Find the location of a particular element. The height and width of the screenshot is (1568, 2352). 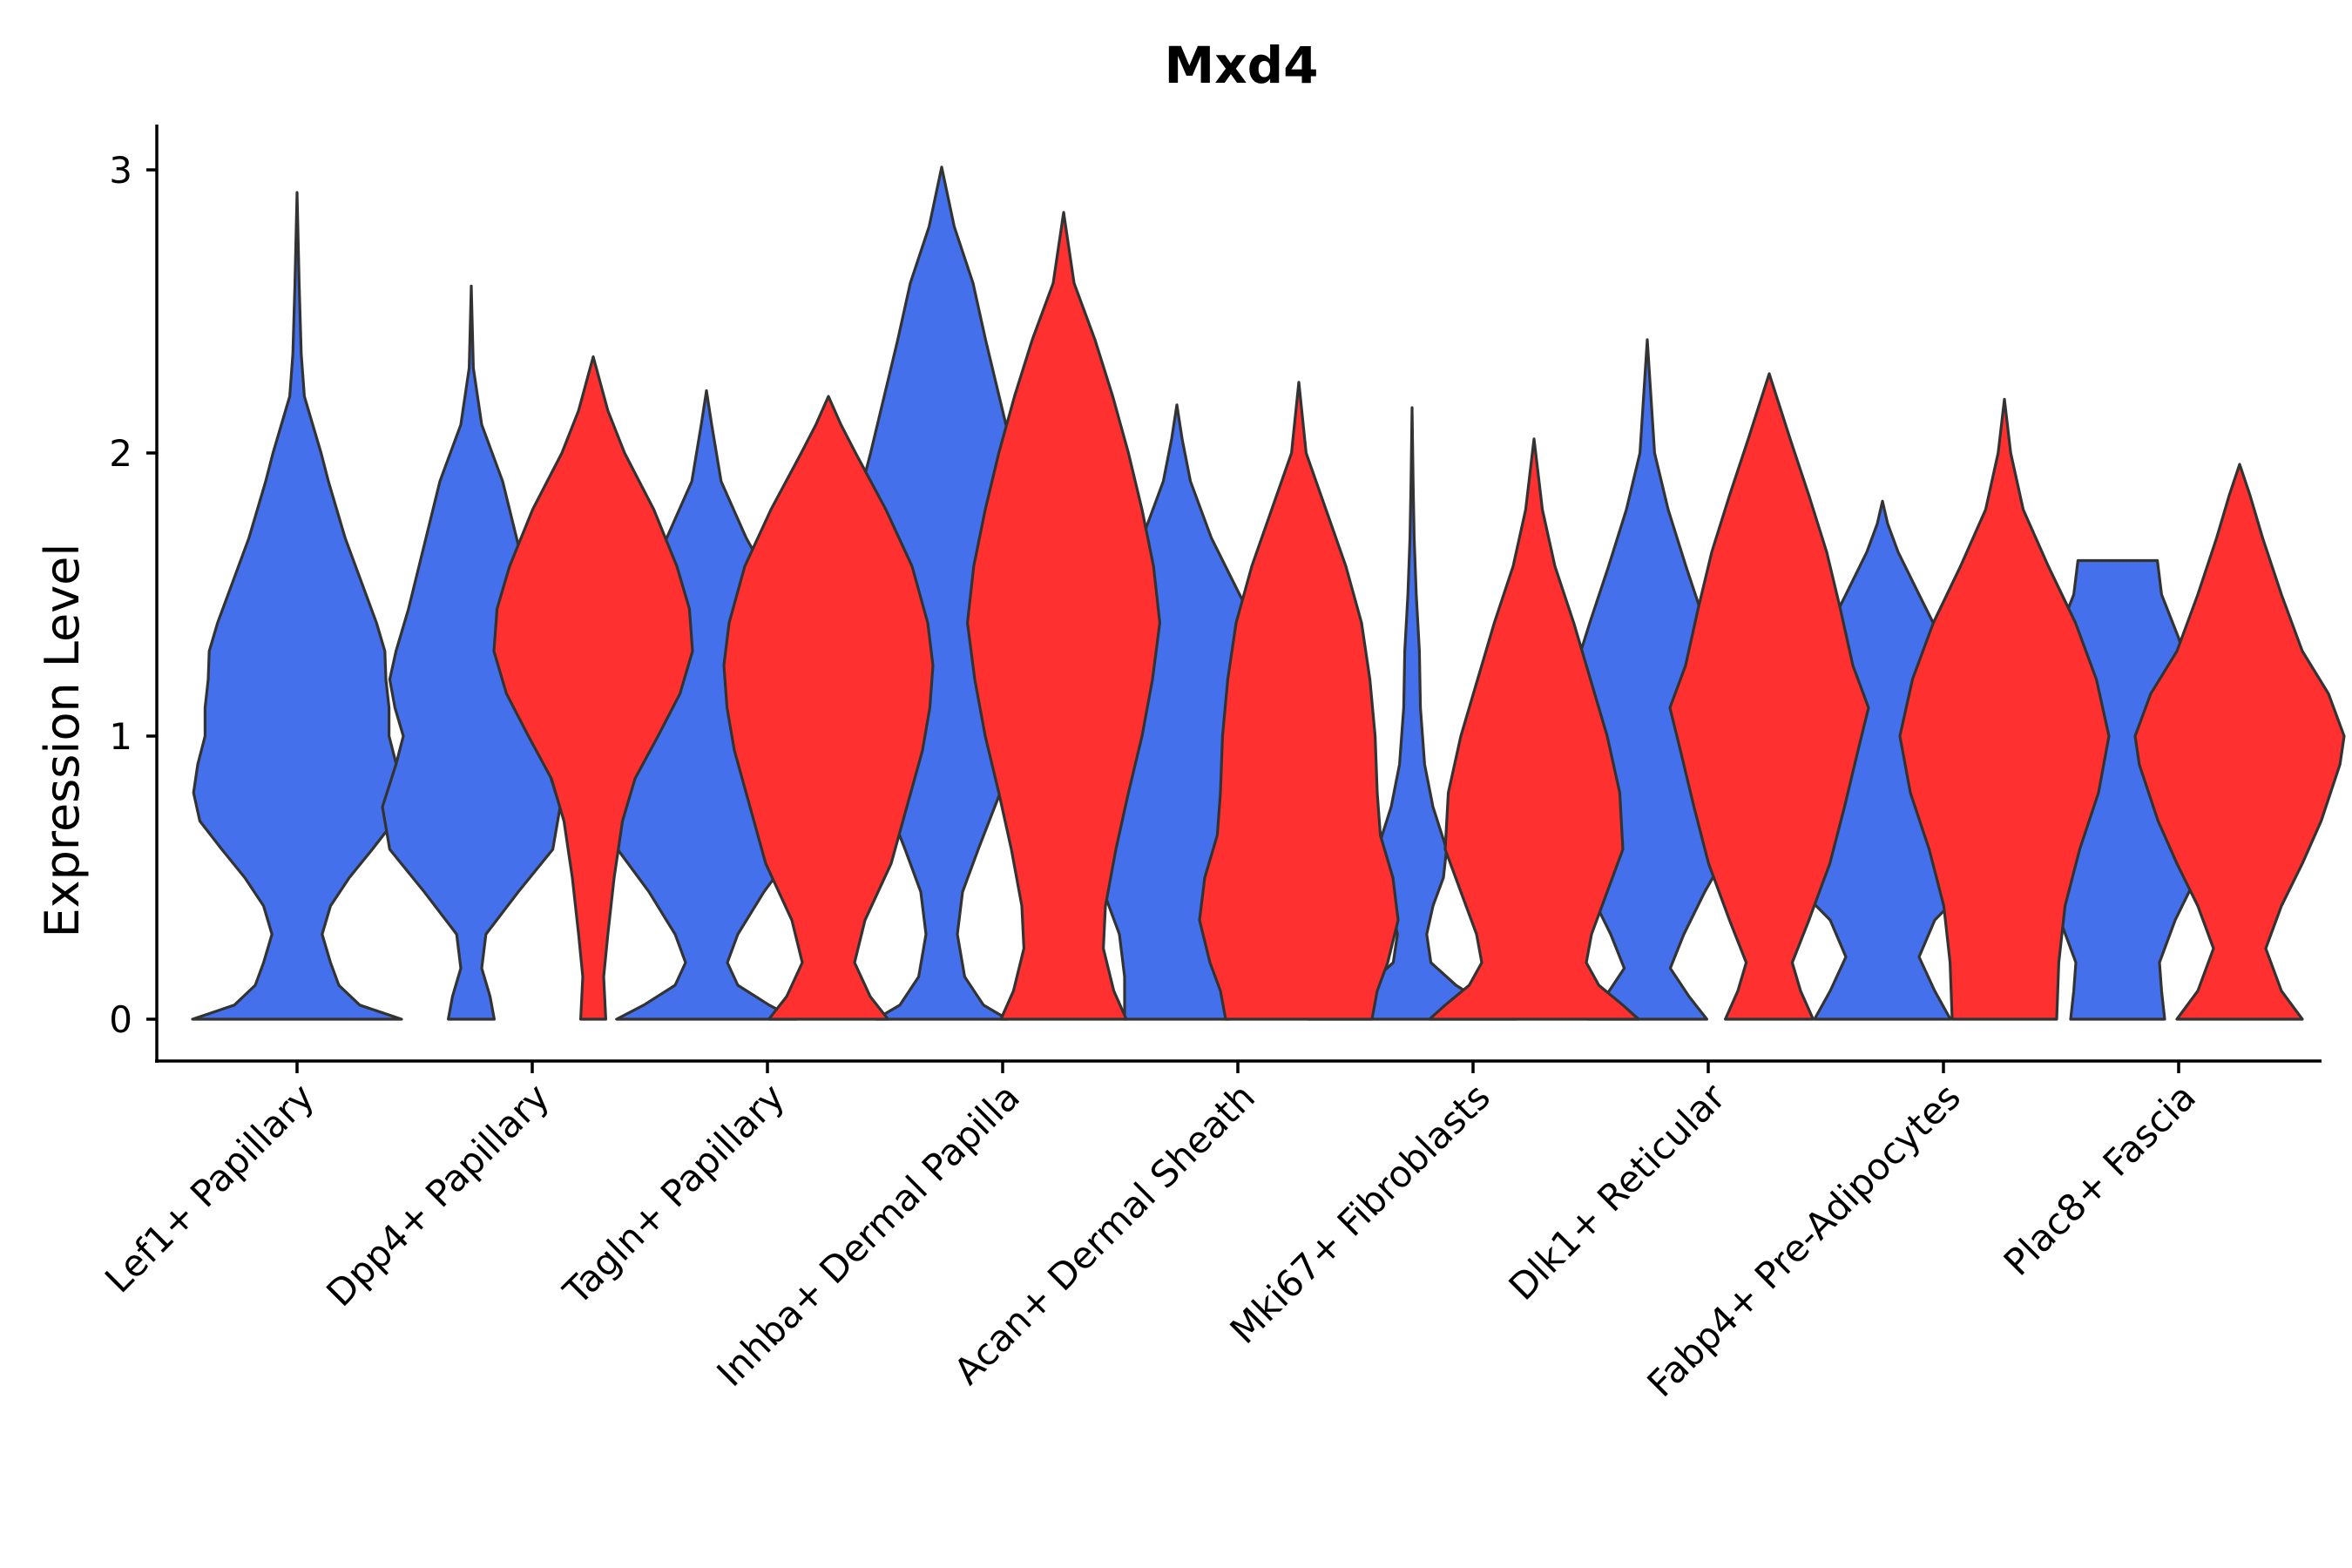

violin-group2-tagln-papillary is located at coordinates (829, 708).